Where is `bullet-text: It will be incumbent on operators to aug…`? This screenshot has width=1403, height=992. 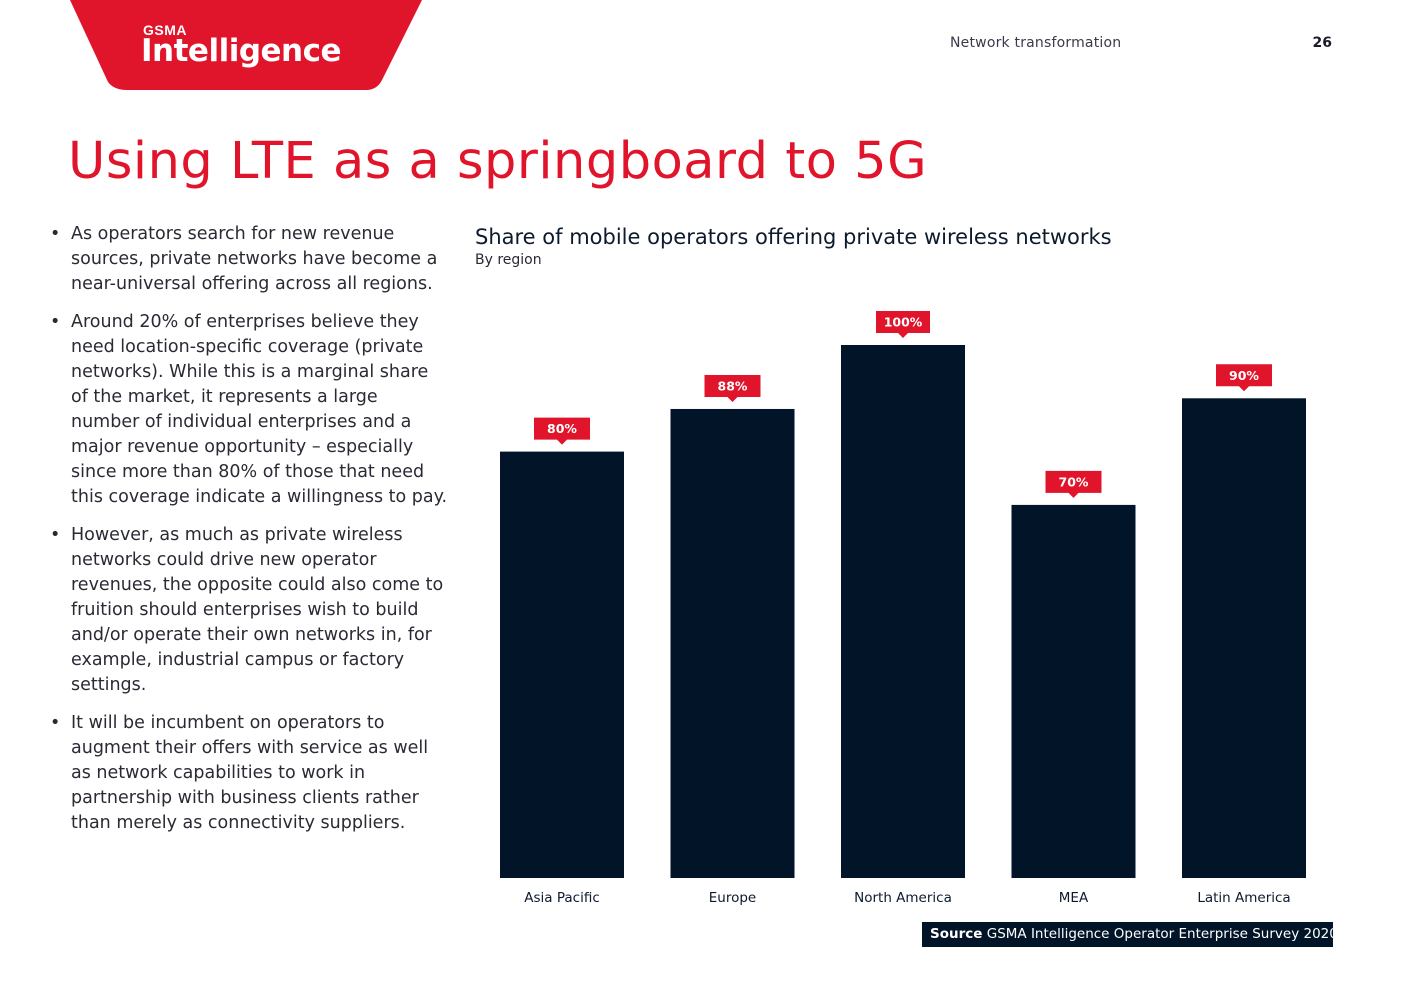
bullet-text: It will be incumbent on operators to aug… is located at coordinates (250, 773).